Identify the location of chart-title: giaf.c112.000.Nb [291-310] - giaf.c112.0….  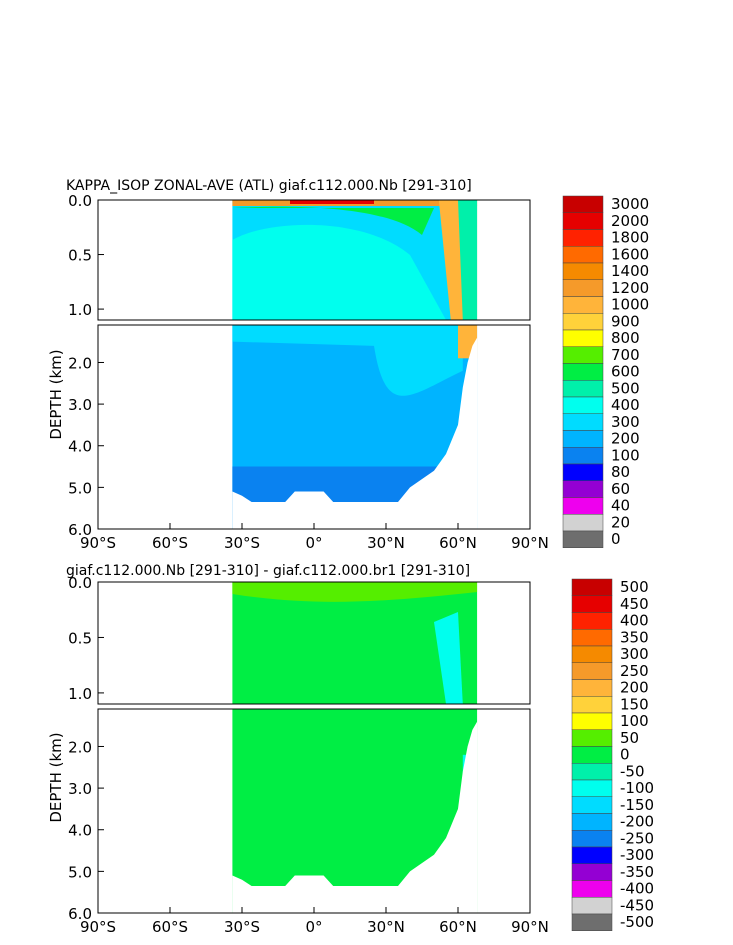
(268, 571).